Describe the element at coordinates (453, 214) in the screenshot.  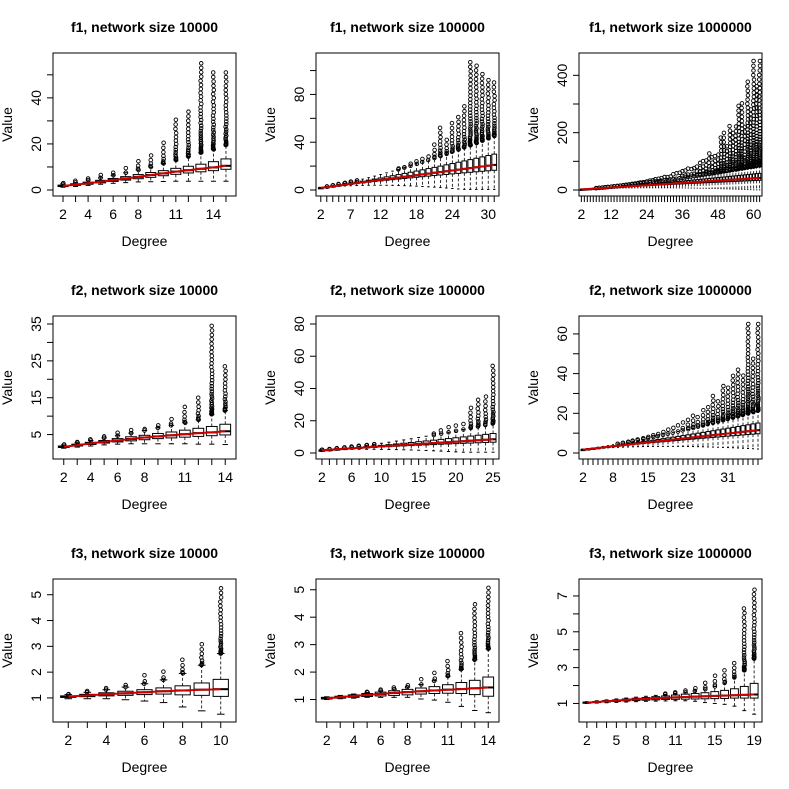
I see `x-tick-label: 24` at that location.